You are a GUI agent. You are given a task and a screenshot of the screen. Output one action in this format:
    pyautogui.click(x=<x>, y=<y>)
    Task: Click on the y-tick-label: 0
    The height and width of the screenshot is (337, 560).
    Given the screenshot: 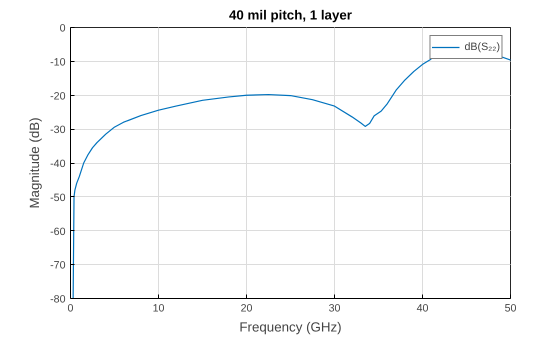 What is the action you would take?
    pyautogui.click(x=63, y=28)
    